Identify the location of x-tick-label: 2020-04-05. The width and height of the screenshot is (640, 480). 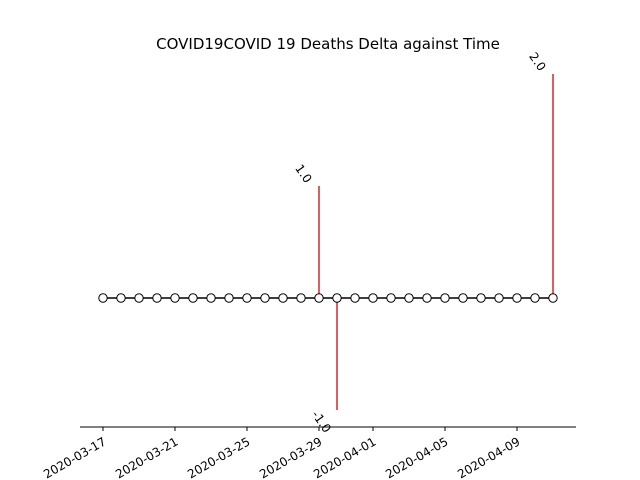
(416, 457).